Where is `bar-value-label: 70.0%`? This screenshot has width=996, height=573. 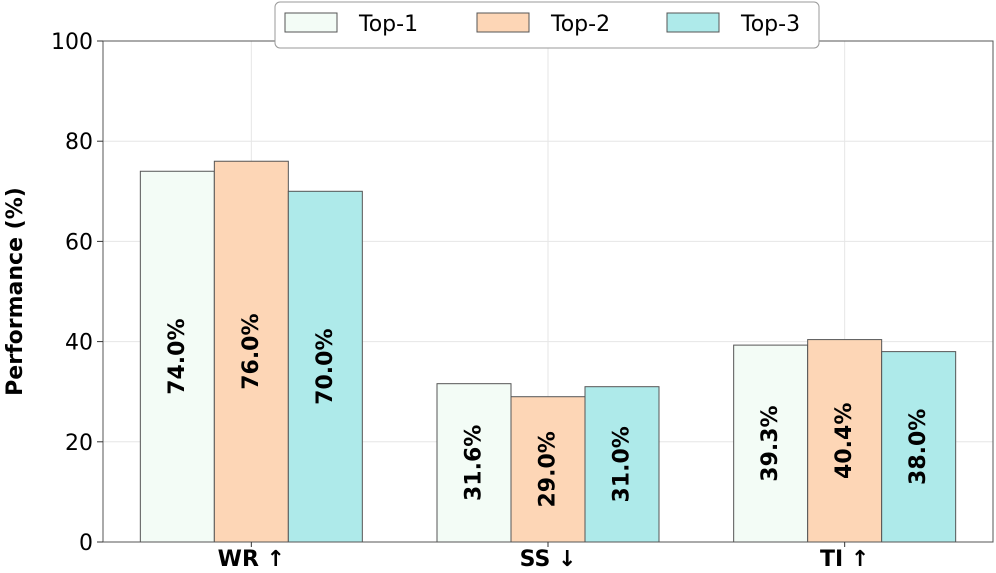
bar-value-label: 70.0% is located at coordinates (325, 366).